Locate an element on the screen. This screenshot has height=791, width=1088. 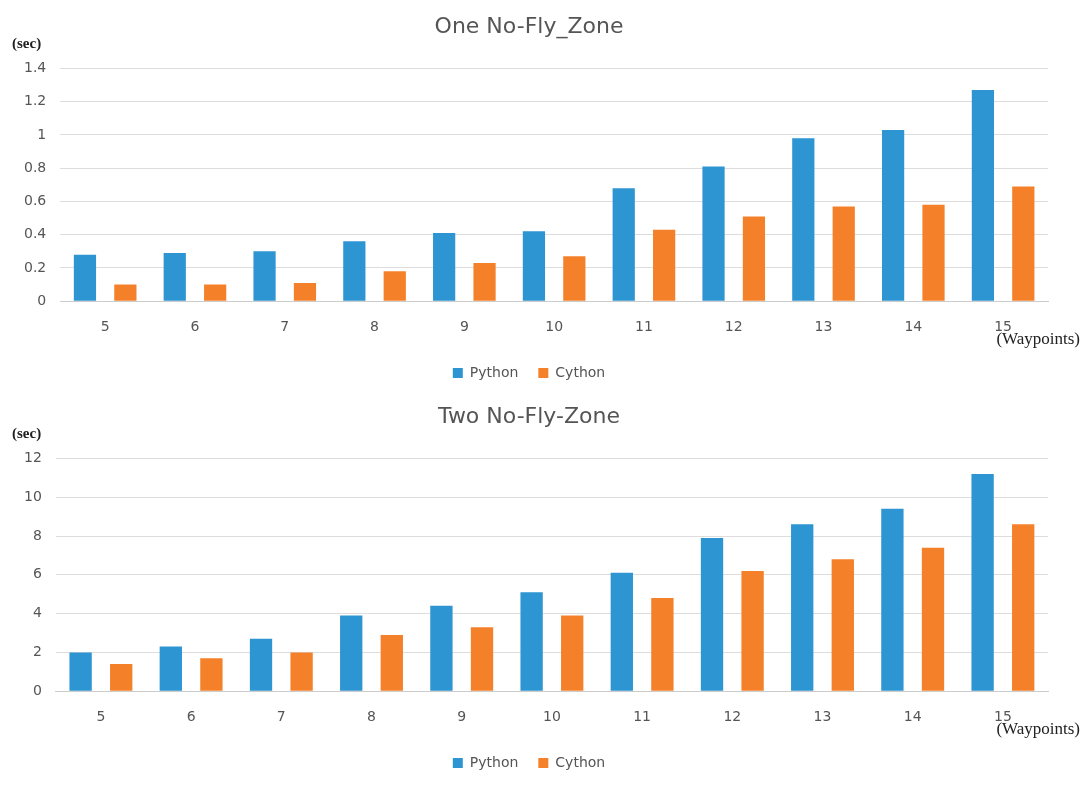
y-tick-label: 2 is located at coordinates (37, 651).